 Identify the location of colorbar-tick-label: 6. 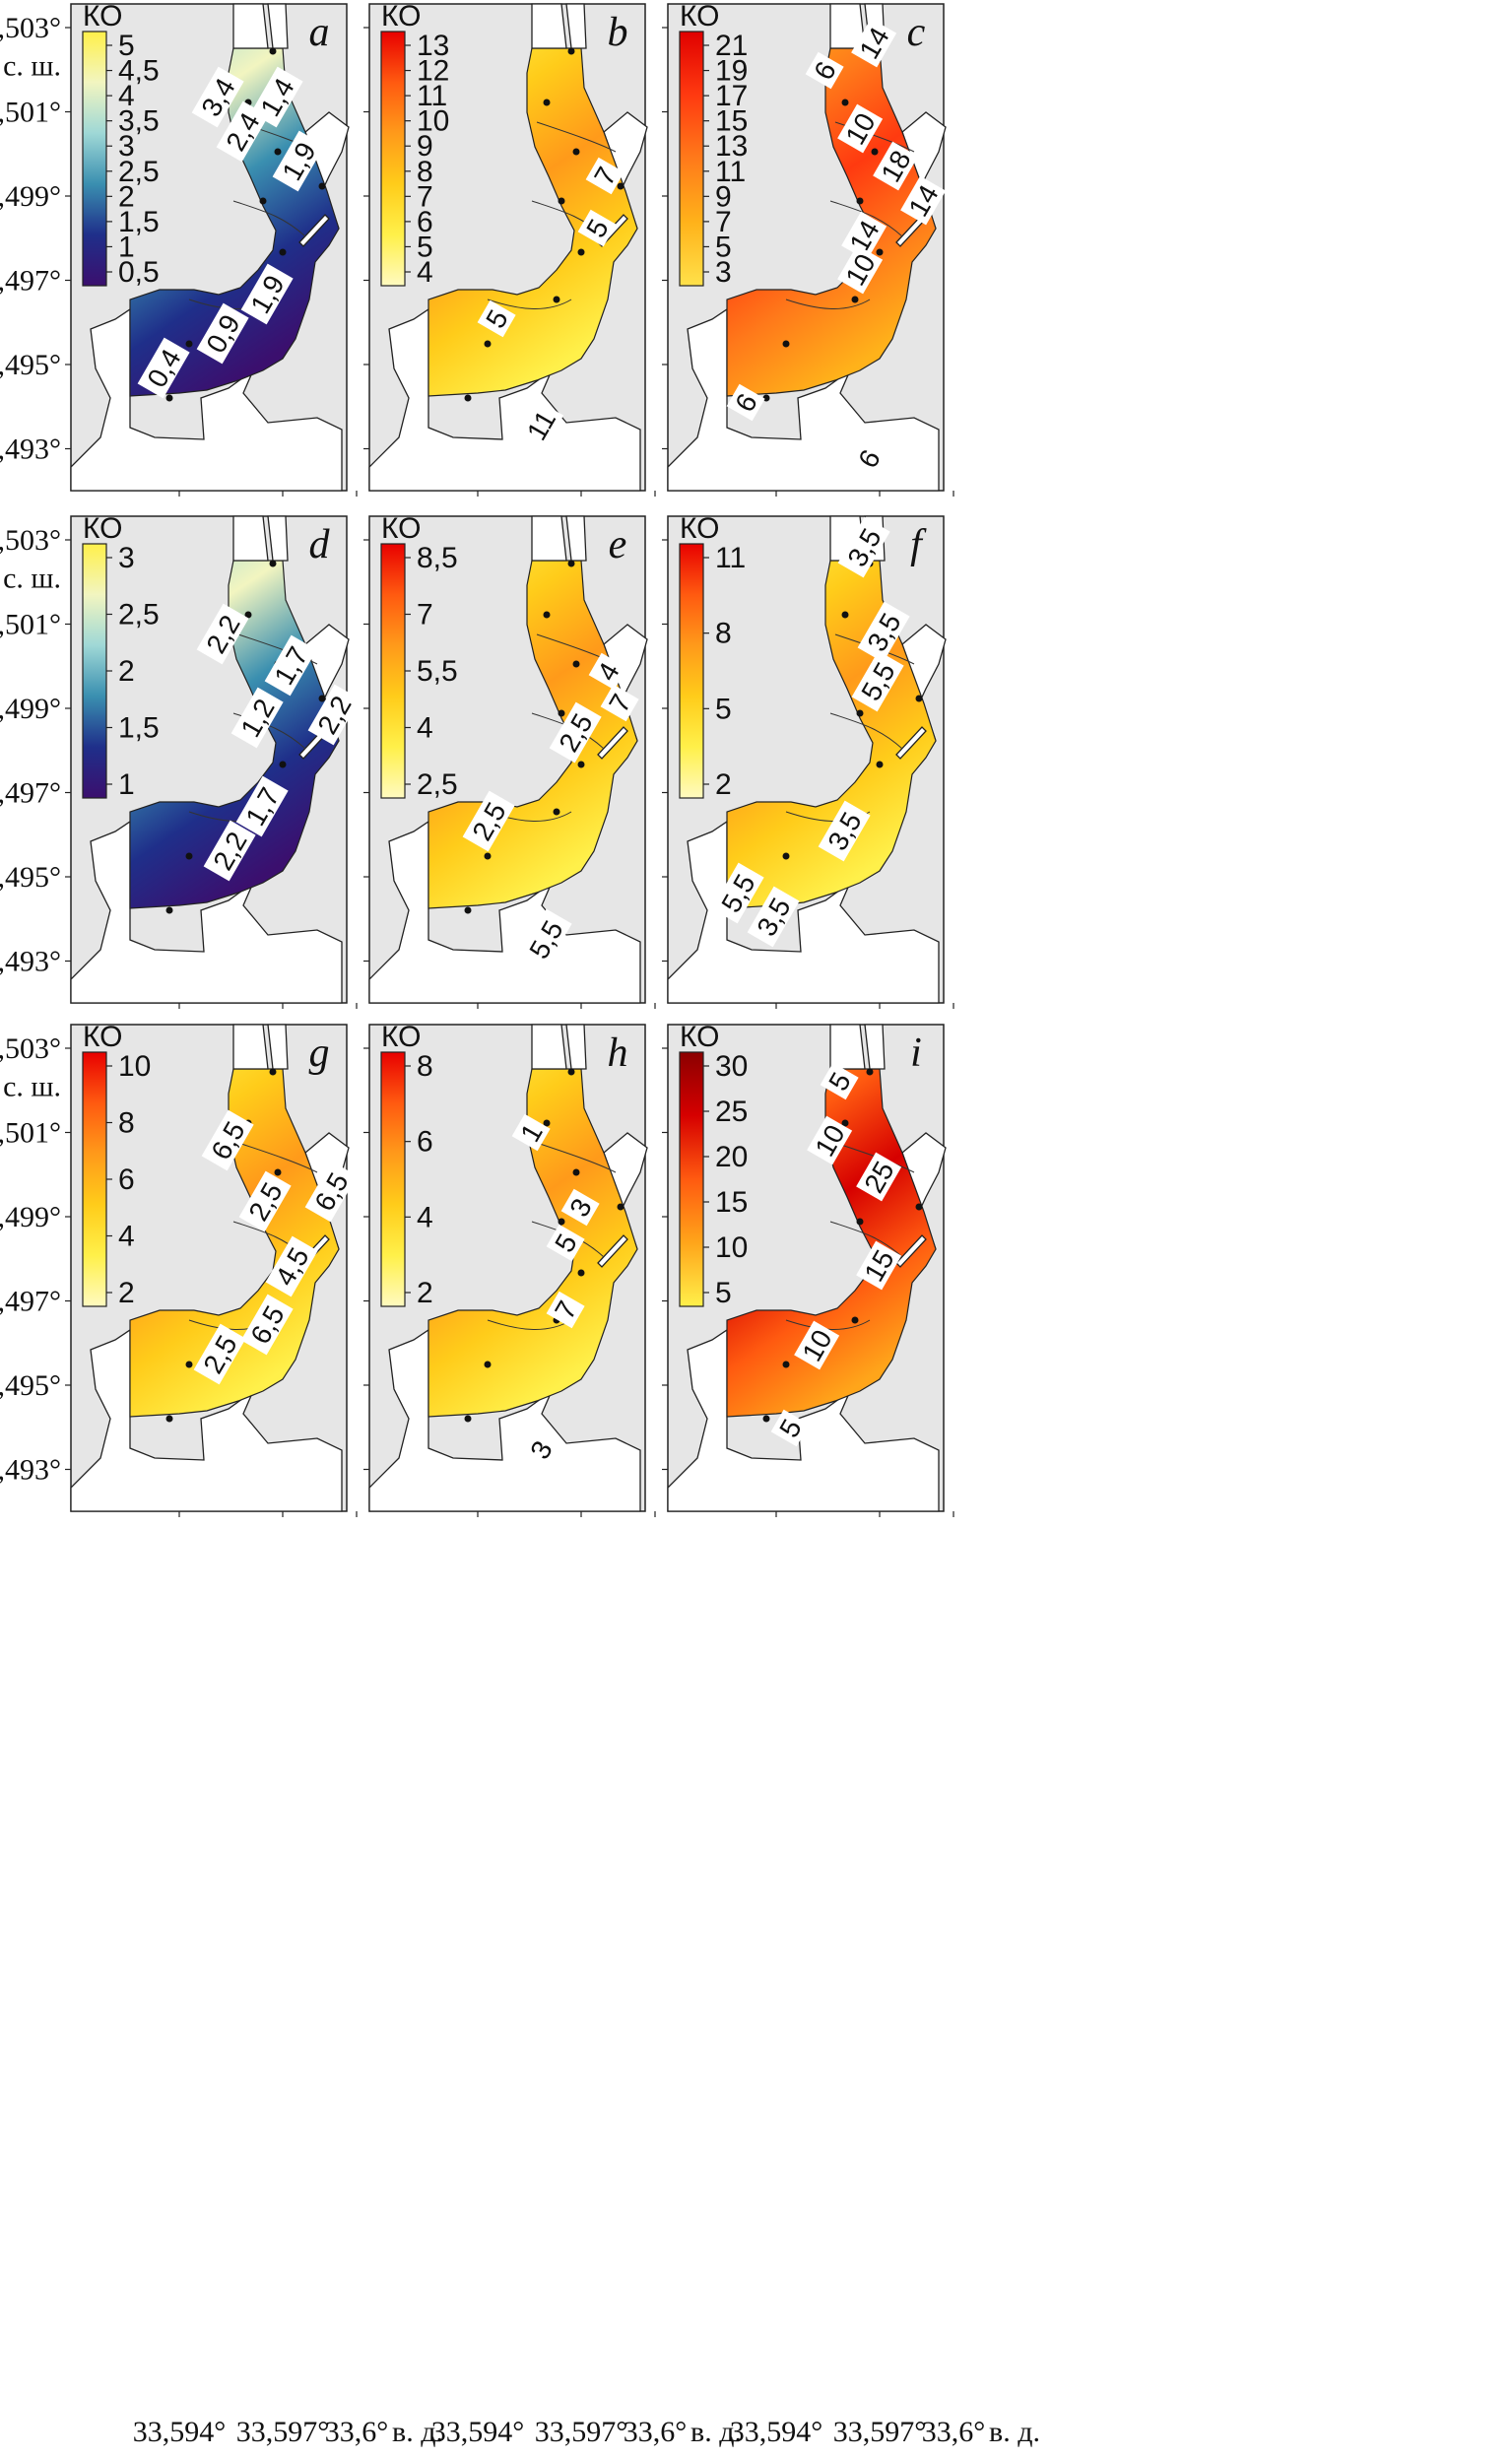
(126, 1179).